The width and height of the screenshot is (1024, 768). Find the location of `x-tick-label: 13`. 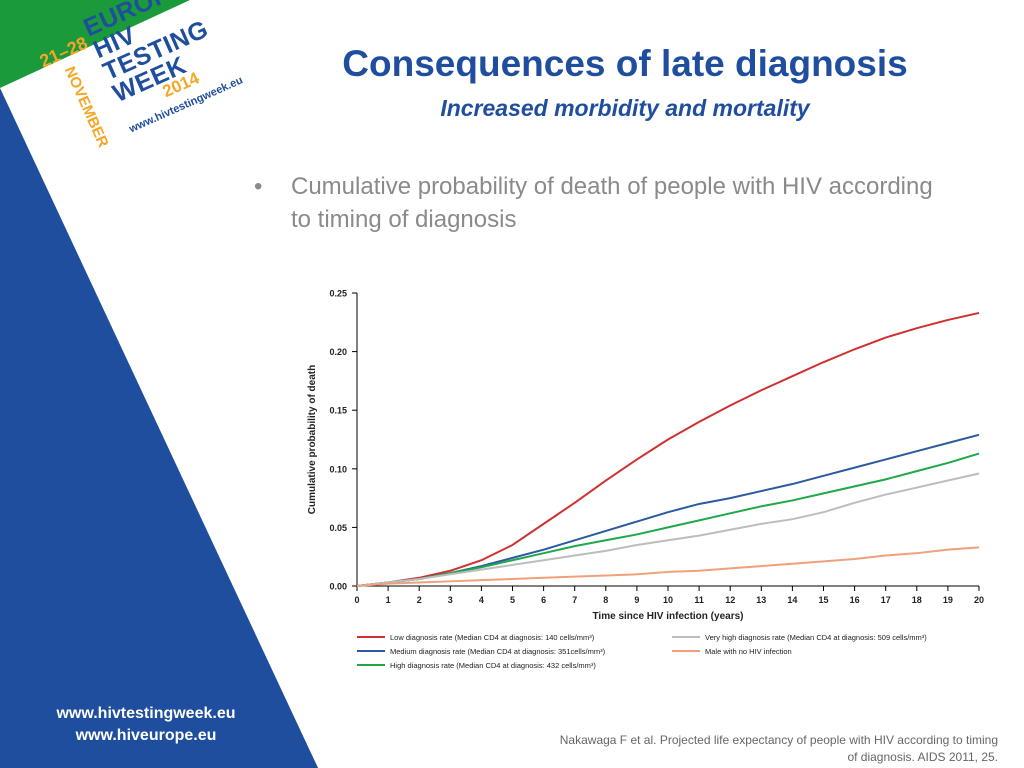

x-tick-label: 13 is located at coordinates (761, 600).